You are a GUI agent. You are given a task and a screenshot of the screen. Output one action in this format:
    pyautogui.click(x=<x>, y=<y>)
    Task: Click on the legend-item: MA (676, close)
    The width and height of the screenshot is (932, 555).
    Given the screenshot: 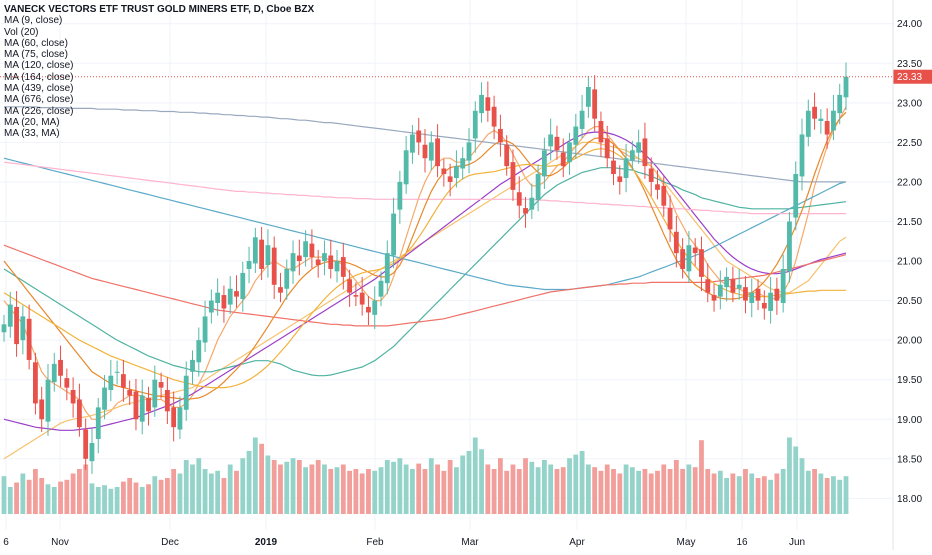 What is the action you would take?
    pyautogui.click(x=39, y=100)
    